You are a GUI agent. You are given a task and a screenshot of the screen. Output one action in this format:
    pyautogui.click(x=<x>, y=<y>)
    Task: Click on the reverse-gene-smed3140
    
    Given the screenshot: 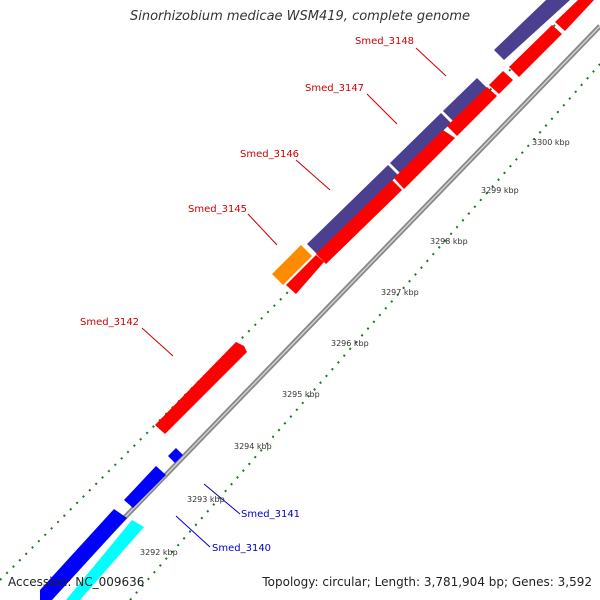 What is the action you would take?
    pyautogui.click(x=83, y=554)
    